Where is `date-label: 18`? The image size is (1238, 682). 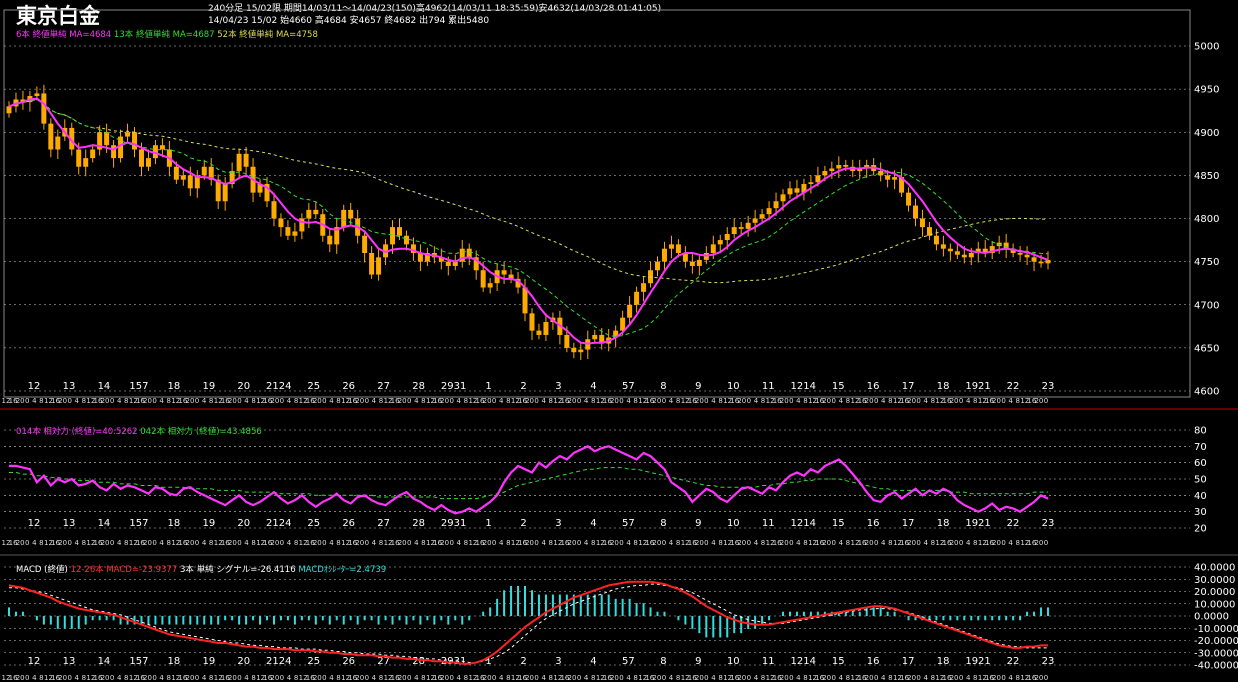 date-label: 18 is located at coordinates (173, 523).